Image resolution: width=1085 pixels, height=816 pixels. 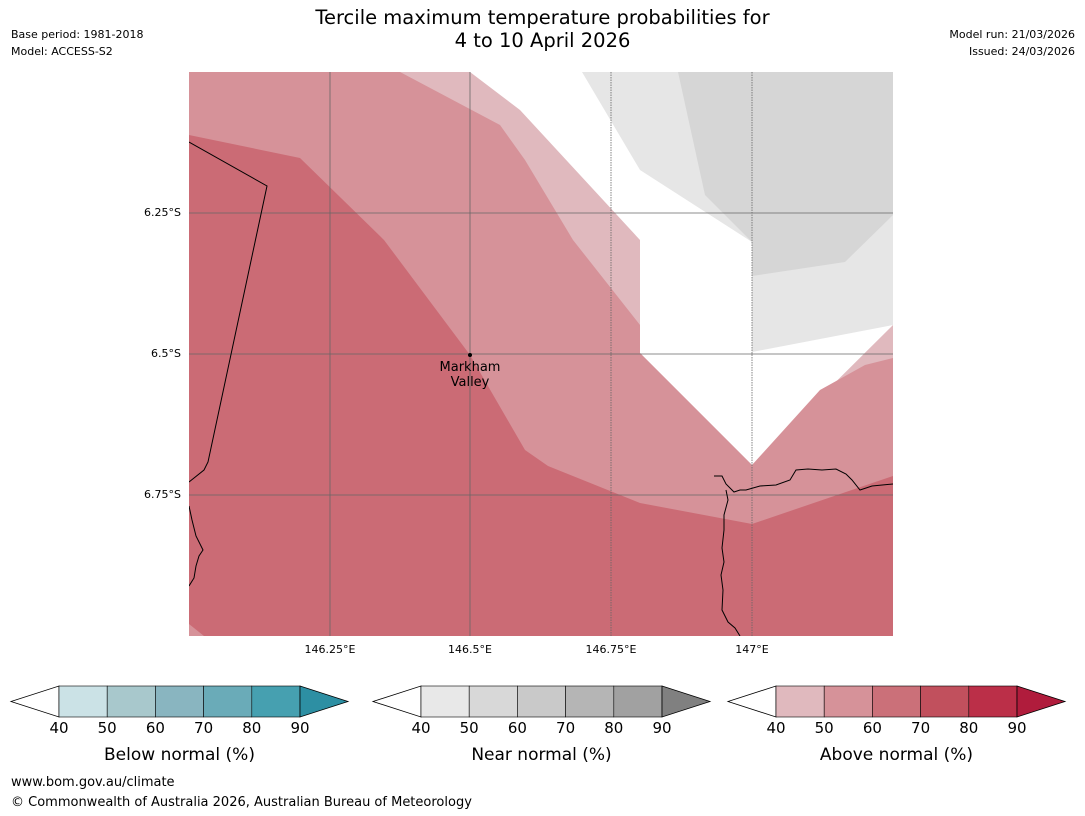 I want to click on colorbar-3-tick: 90, so click(x=1017, y=728).